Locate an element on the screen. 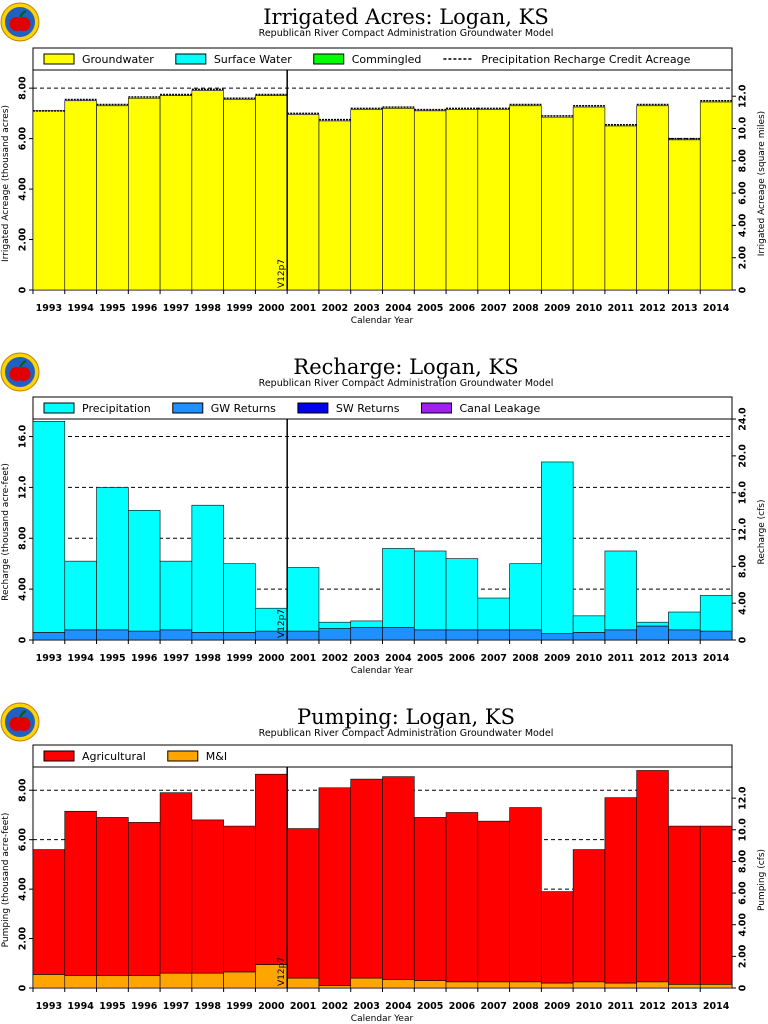 The height and width of the screenshot is (1024, 768). y-axis-label: Recharge (thousand acre-feet) is located at coordinates (6, 532).